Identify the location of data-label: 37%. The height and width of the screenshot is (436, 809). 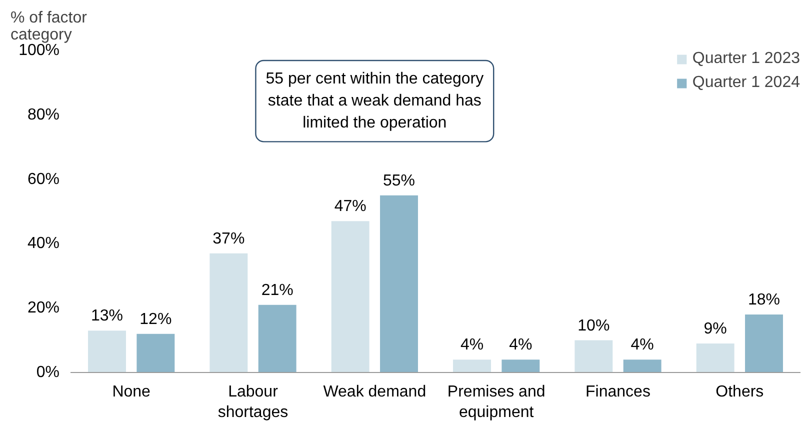
(228, 239).